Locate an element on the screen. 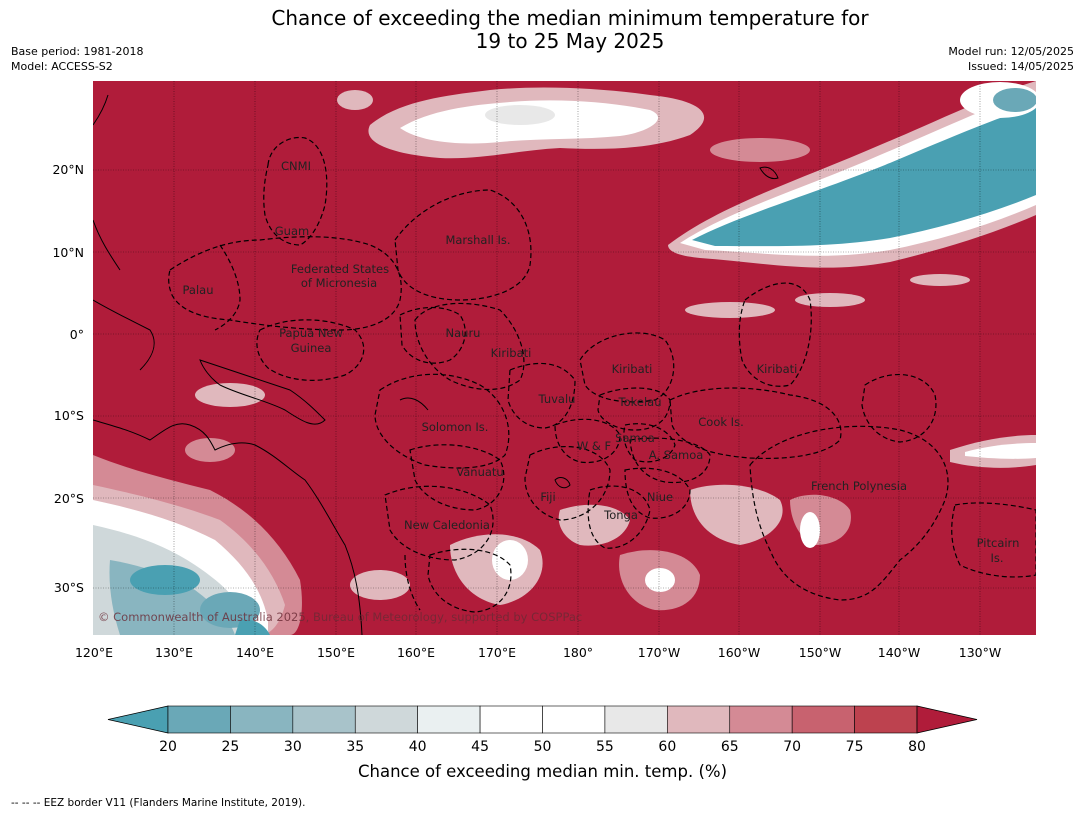 The height and width of the screenshot is (816, 1085). colorbar: 20 25 30 35 40 45 50 55 60 65 70 75 80 is located at coordinates (542, 730).